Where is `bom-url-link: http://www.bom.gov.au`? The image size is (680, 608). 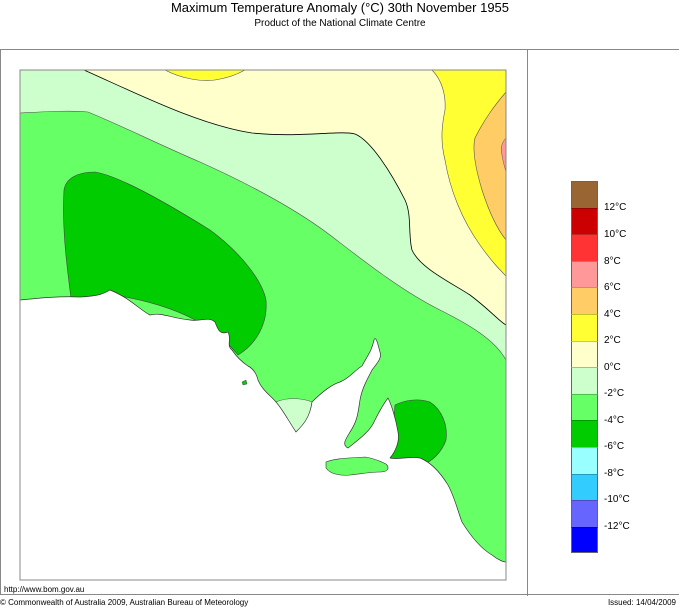 bom-url-link: http://www.bom.gov.au is located at coordinates (44, 589).